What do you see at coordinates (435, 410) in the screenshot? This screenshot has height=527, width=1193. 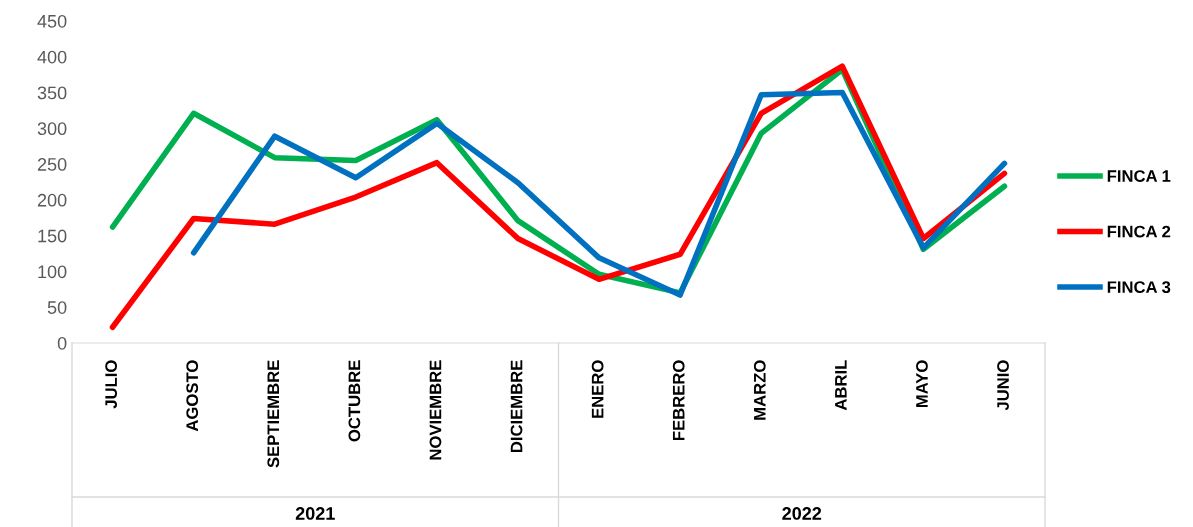 I see `x-tick-label: NOVIEMBRE` at bounding box center [435, 410].